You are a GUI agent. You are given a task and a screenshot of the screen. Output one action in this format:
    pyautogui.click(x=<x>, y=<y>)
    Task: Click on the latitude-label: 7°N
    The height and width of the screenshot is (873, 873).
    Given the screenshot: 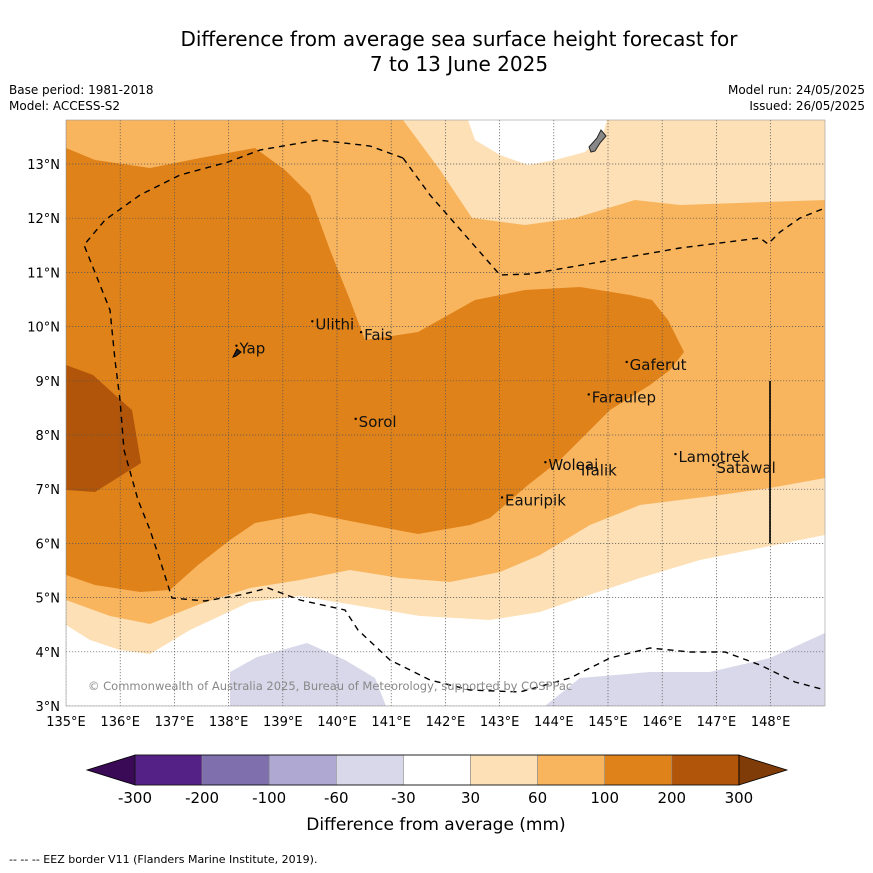 What is the action you would take?
    pyautogui.click(x=48, y=490)
    